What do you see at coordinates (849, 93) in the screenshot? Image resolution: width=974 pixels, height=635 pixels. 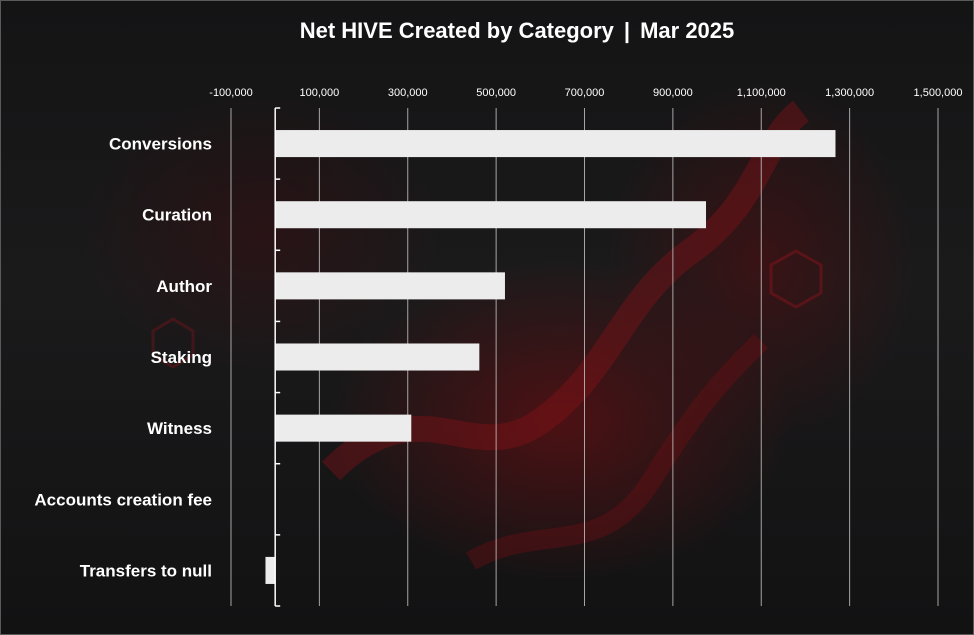 I see `x-tick-label: 1,300,000` at bounding box center [849, 93].